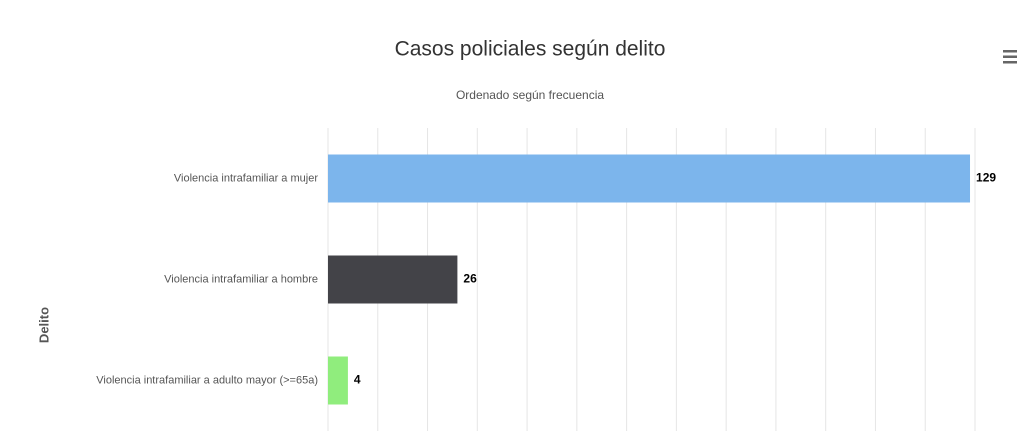 This screenshot has width=1029, height=437. Describe the element at coordinates (357, 380) in the screenshot. I see `data-label: 4` at that location.